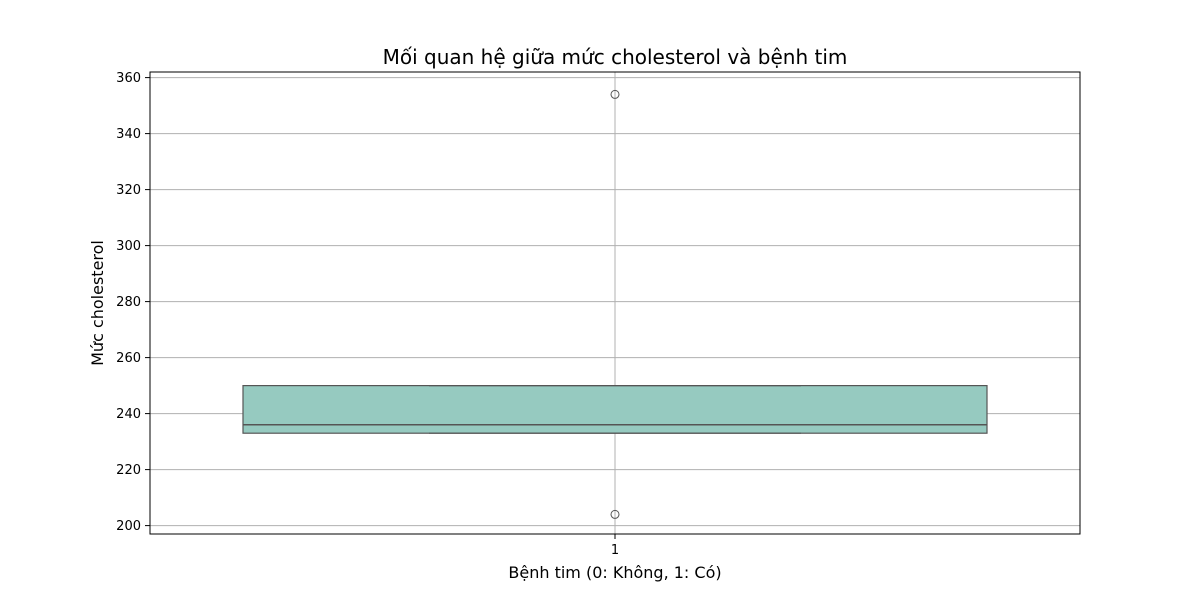 This screenshot has height=600, width=1200. What do you see at coordinates (128, 414) in the screenshot?
I see `y-tick-label: 240` at bounding box center [128, 414].